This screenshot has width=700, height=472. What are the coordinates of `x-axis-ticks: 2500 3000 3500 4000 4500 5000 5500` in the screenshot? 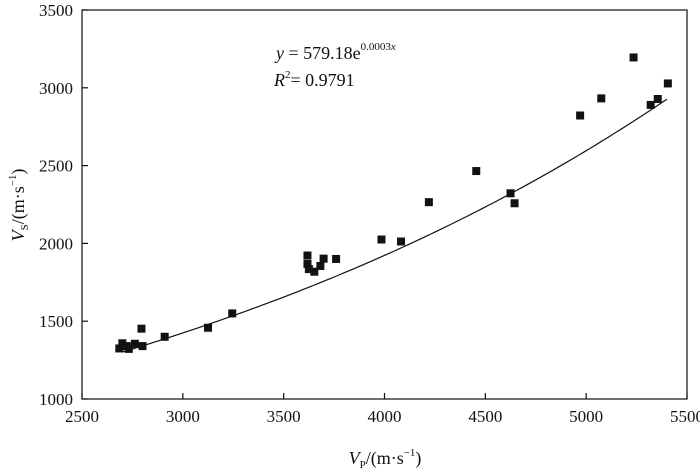 It's located at (382, 409).